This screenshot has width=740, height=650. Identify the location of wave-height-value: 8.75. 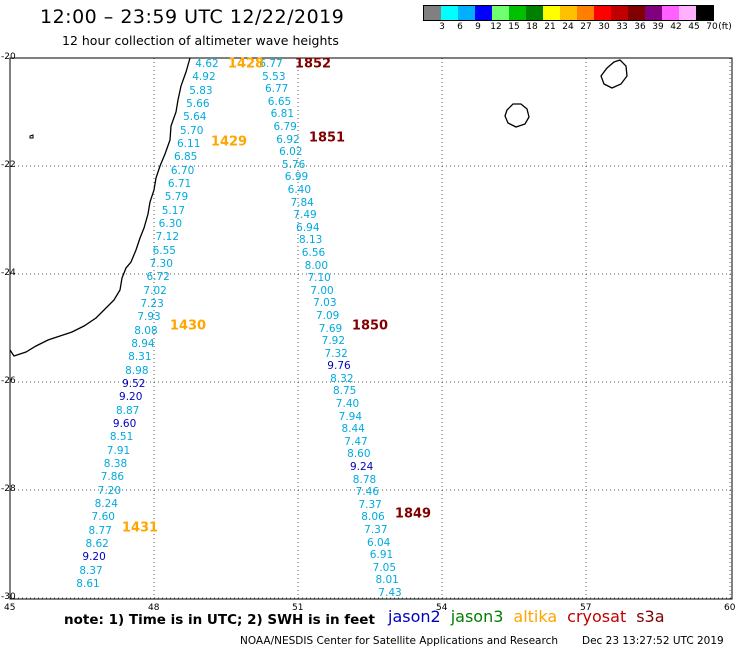
(344, 391).